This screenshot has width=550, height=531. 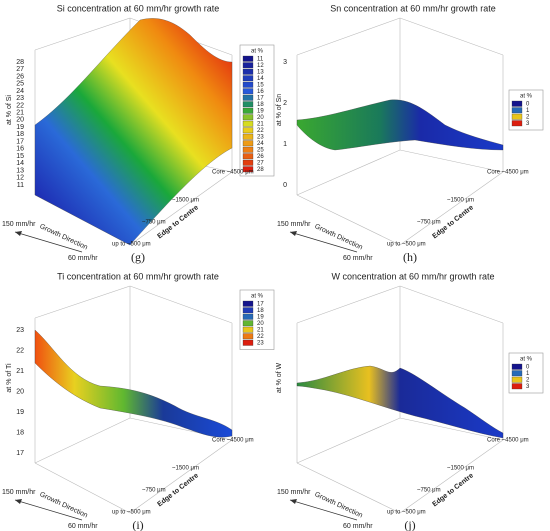 What do you see at coordinates (9, 378) in the screenshot?
I see `z-axis-label: at % of Ti` at bounding box center [9, 378].